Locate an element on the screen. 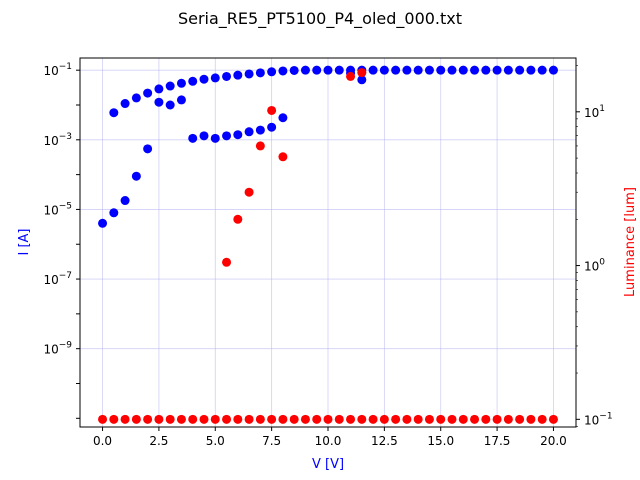 This screenshot has width=640, height=480. x-axis-ticks: 0.0 2.5 5.0 7.5 10.0 12.5 15.0 17.5 20.0 is located at coordinates (330, 437).